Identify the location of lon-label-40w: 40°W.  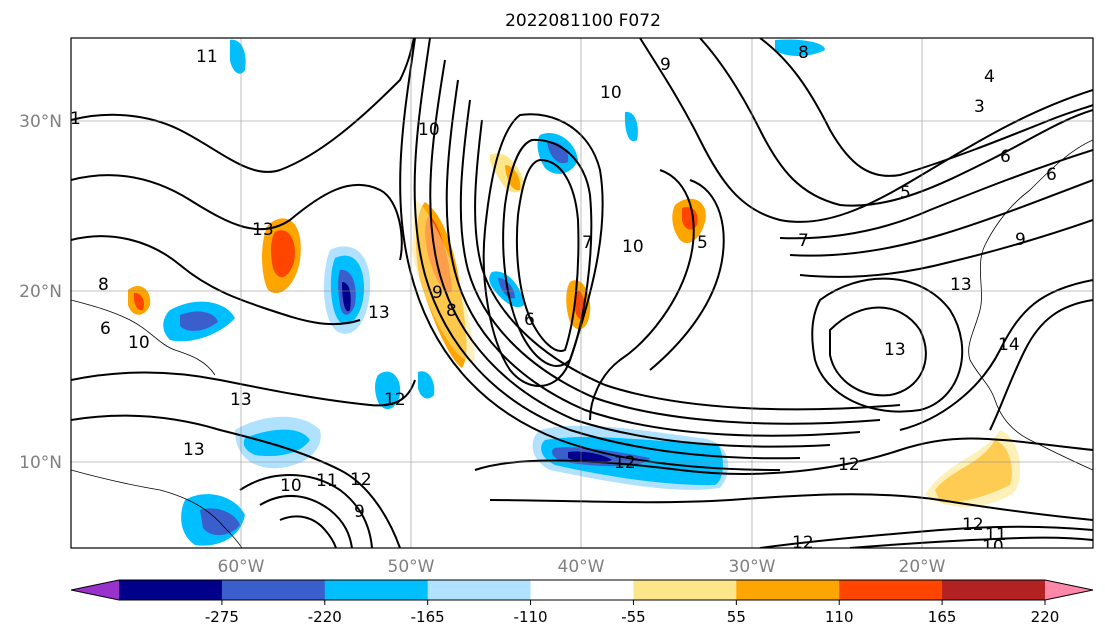
(581, 567).